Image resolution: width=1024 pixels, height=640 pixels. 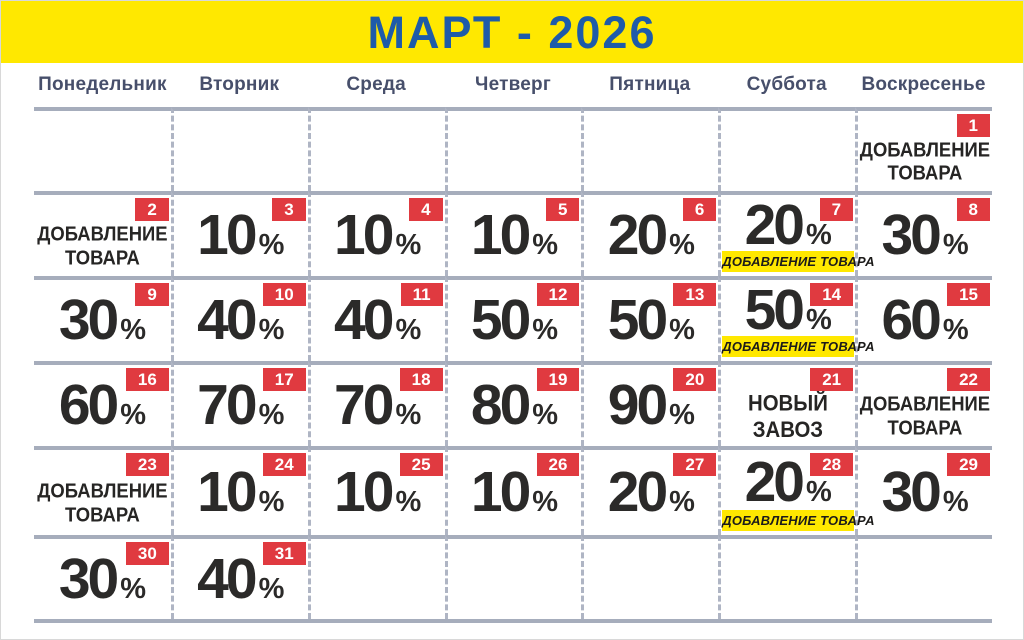 I want to click on weekday-saturday: Суббота, so click(x=786, y=84).